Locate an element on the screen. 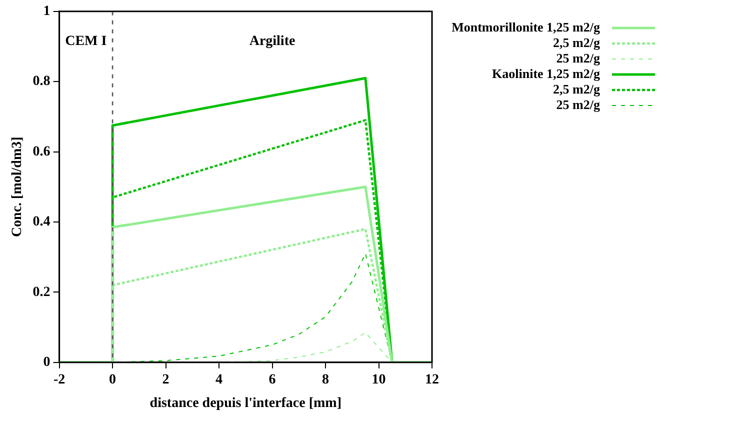 Image resolution: width=748 pixels, height=421 pixels. x-tick-label: 12 is located at coordinates (432, 380).